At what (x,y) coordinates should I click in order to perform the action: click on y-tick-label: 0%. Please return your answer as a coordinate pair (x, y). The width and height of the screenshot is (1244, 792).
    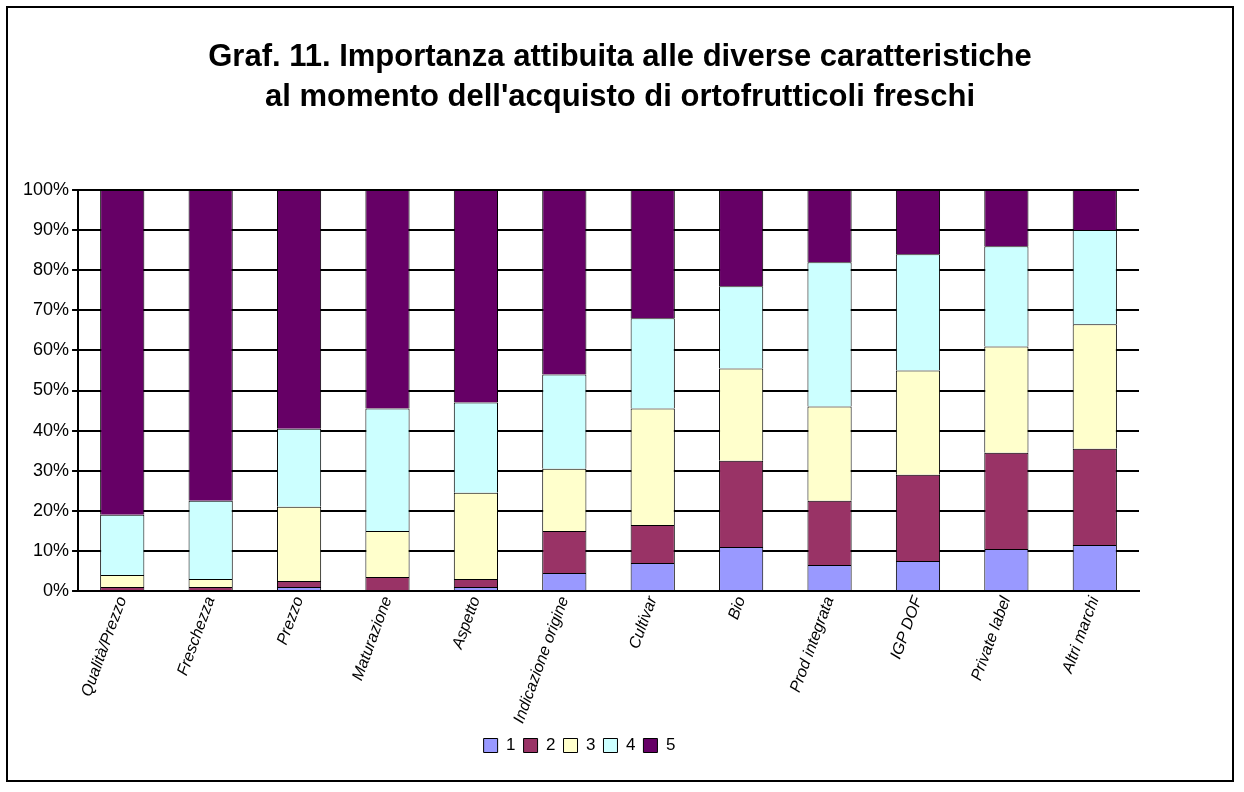
    Looking at the image, I should click on (56, 590).